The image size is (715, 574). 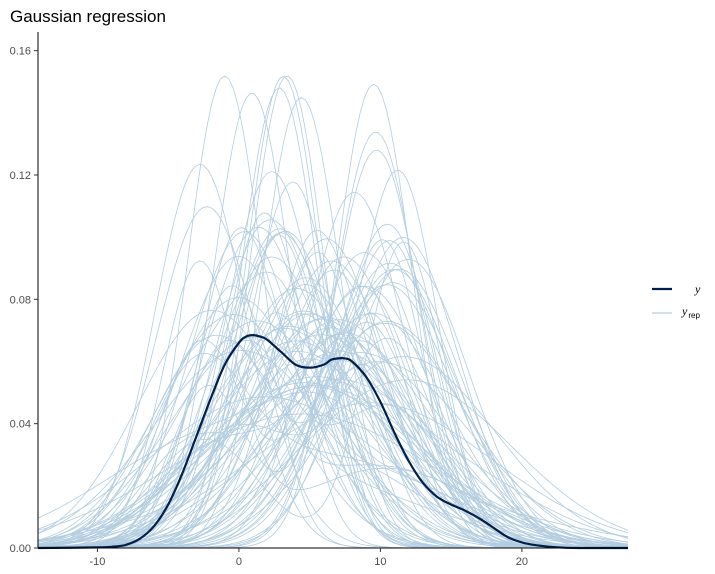 What do you see at coordinates (676, 301) in the screenshot?
I see `legend: y yrep` at bounding box center [676, 301].